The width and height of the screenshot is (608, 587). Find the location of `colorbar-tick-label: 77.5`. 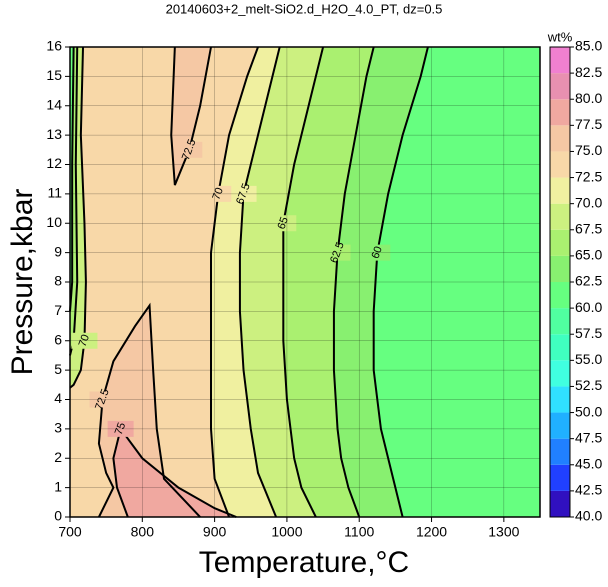

colorbar-tick-label: 77.5 is located at coordinates (588, 124).